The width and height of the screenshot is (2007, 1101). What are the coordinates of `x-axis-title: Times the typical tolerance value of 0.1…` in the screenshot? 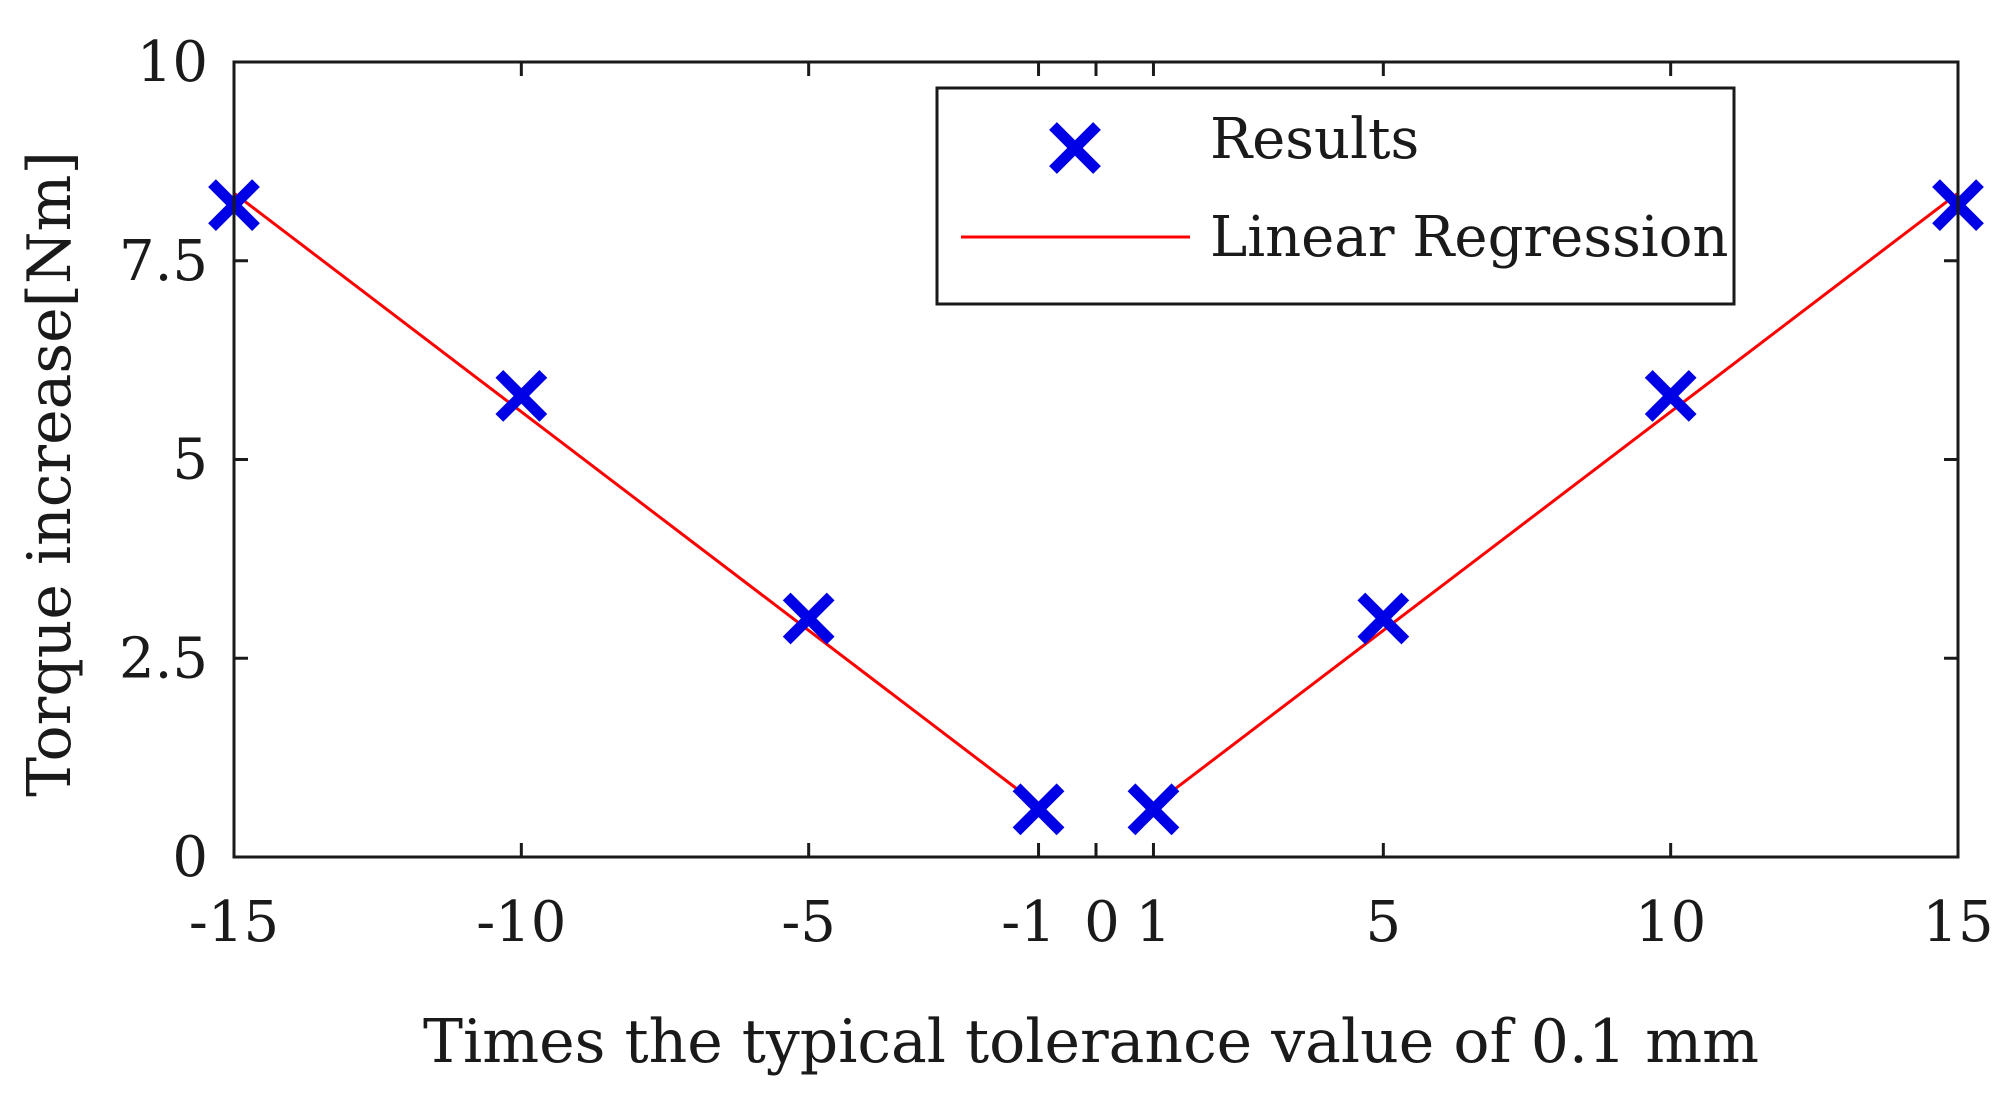 It's located at (1091, 1042).